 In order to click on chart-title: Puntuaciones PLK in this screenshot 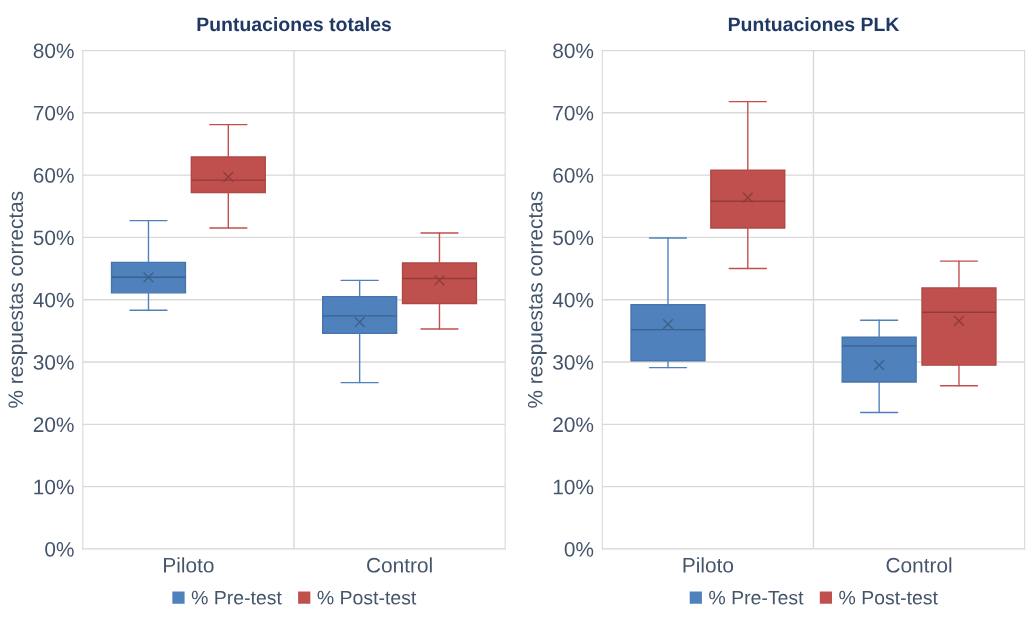, I will do `click(814, 24)`.